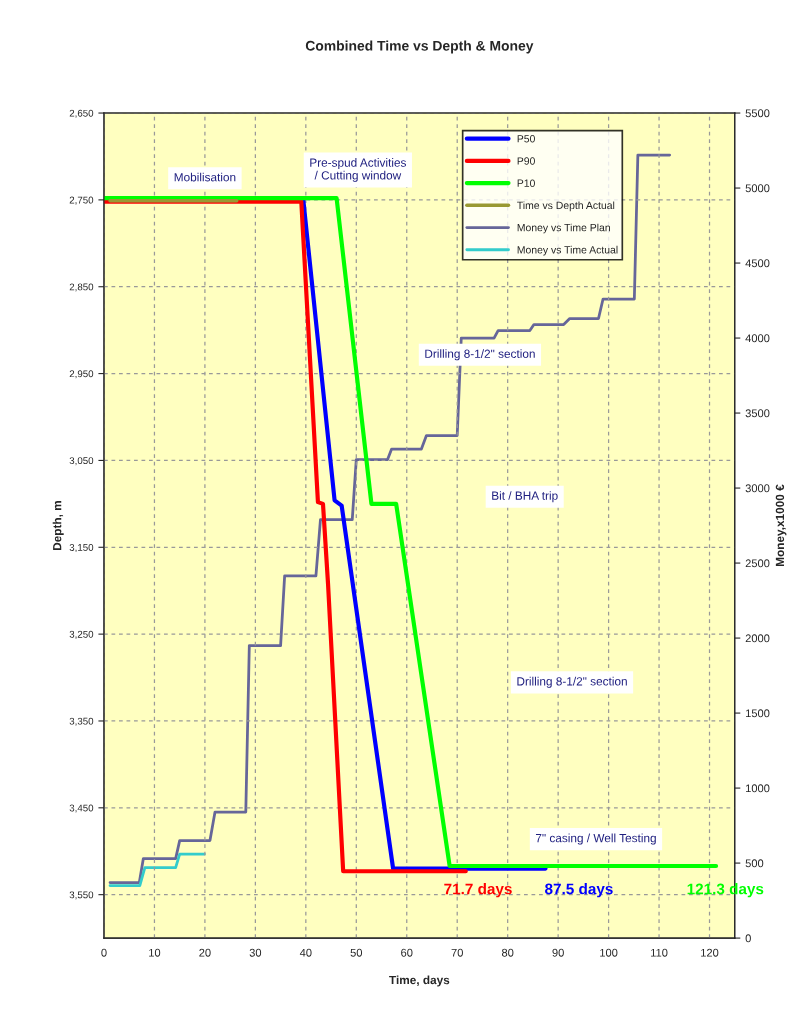 The image size is (803, 1023). I want to click on x-tick-label: 40, so click(305, 952).